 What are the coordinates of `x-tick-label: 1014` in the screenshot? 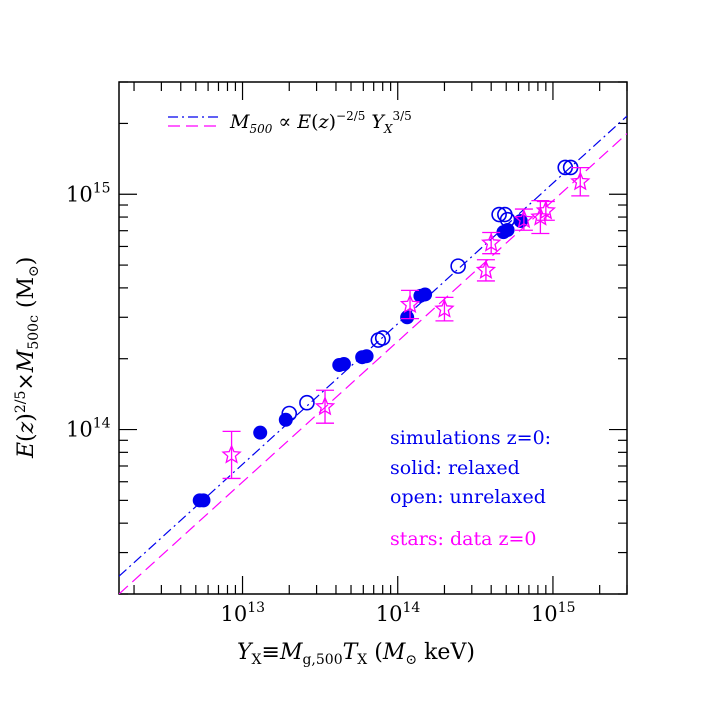 It's located at (398, 613).